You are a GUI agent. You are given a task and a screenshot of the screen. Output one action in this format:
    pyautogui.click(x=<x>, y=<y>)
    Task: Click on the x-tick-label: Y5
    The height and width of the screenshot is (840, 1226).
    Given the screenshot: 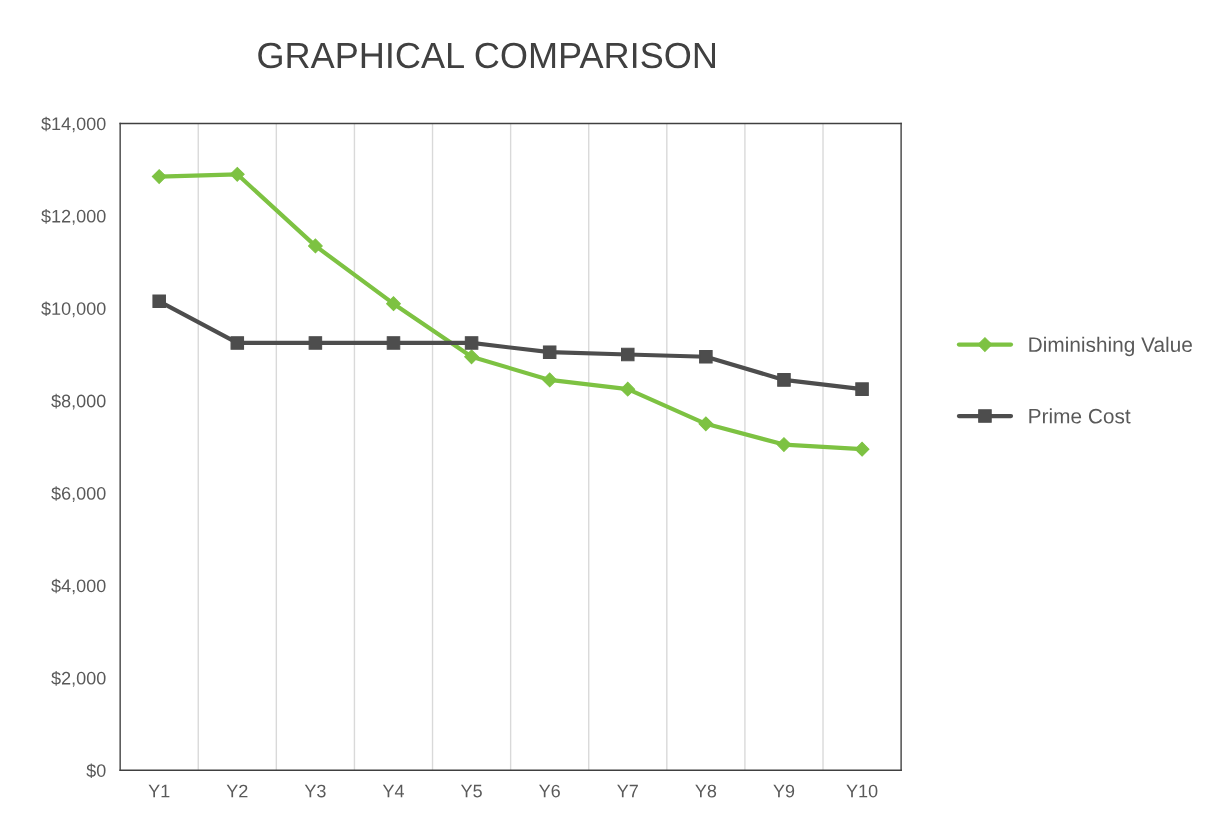 What is the action you would take?
    pyautogui.click(x=471, y=791)
    